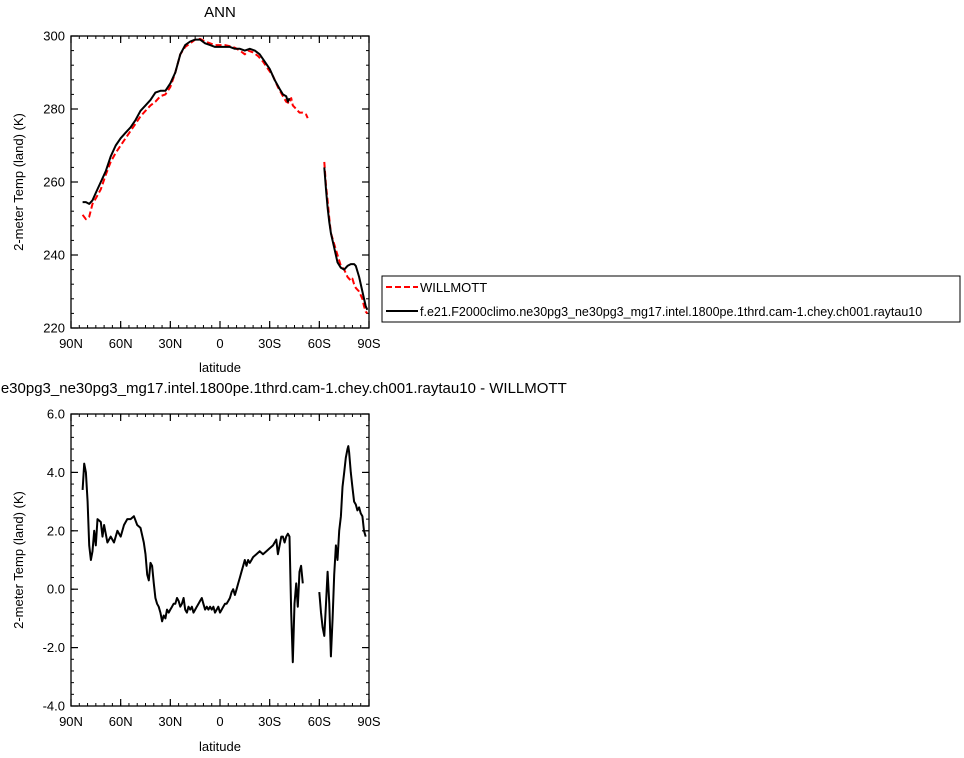  What do you see at coordinates (54, 706) in the screenshot?
I see `bottom-y-tick-label: -4.0` at bounding box center [54, 706].